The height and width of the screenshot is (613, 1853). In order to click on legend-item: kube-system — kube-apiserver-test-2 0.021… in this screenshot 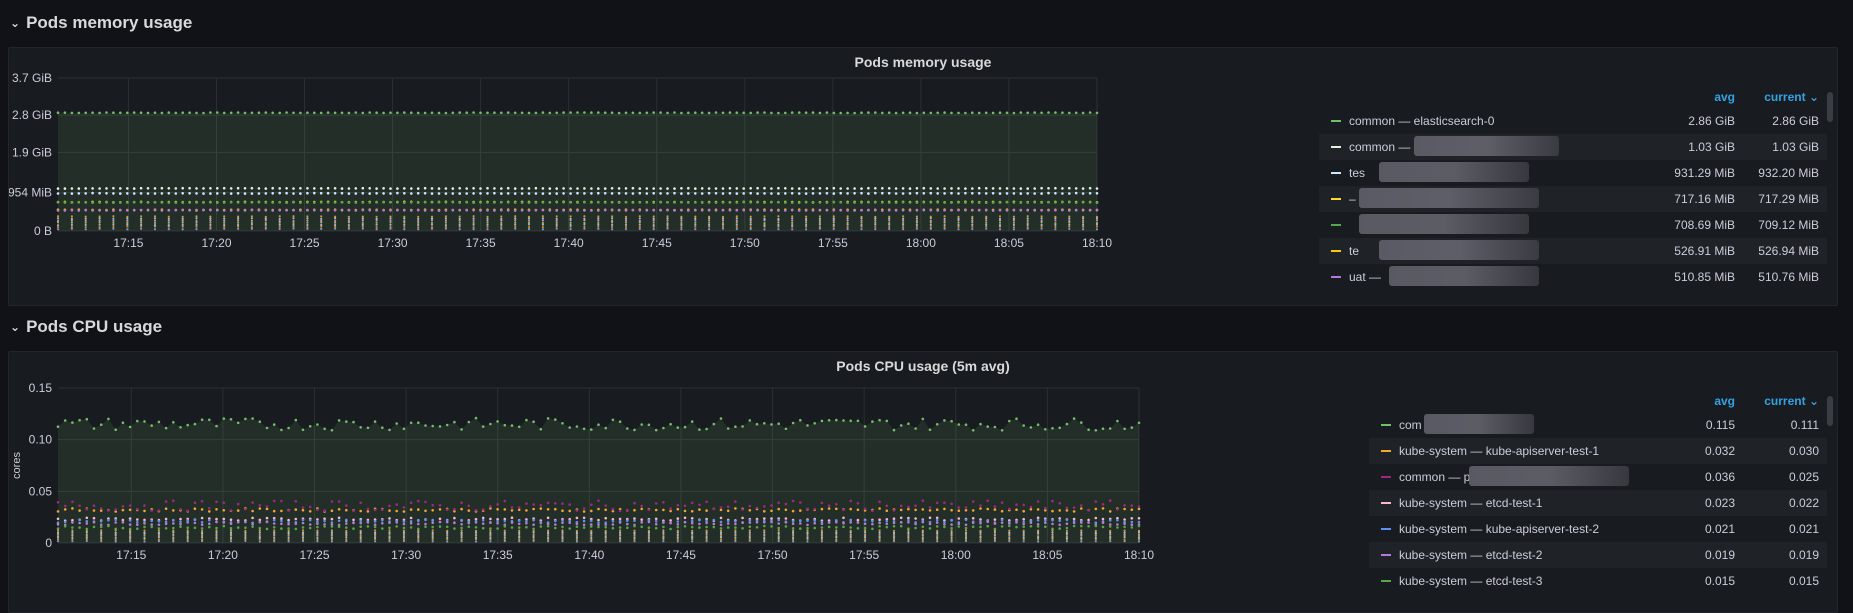, I will do `click(1598, 529)`.